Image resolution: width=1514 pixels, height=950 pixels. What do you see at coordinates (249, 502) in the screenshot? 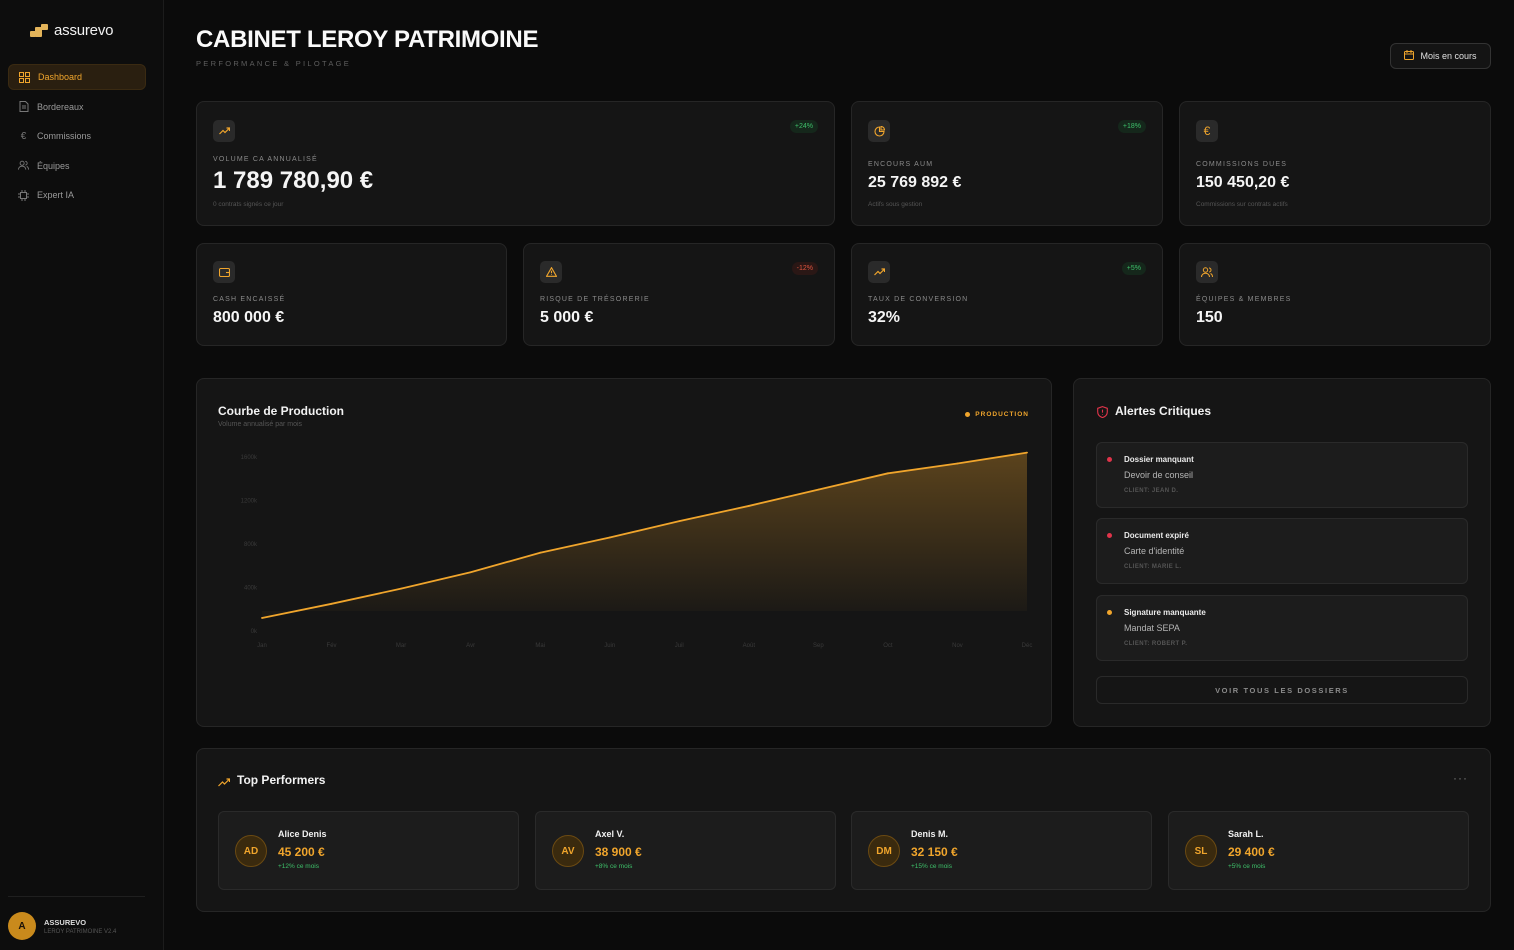
I see `y-tick-label: 1200k` at bounding box center [249, 502].